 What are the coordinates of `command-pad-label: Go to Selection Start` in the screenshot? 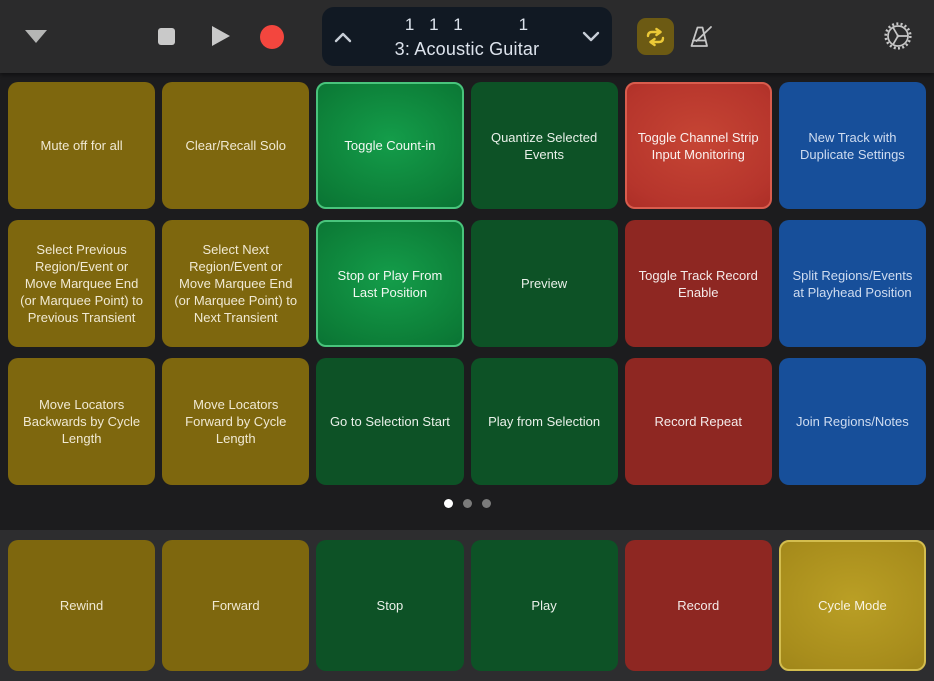 It's located at (389, 421).